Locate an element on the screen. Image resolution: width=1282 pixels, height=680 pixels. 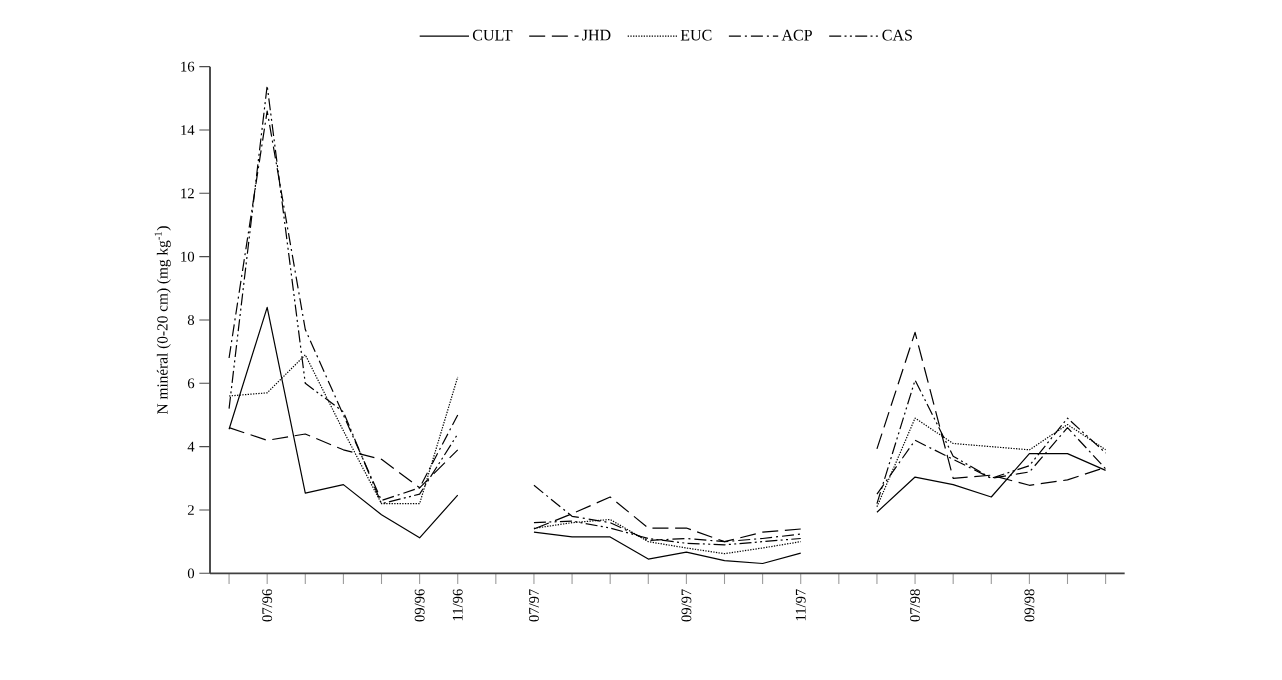
x-tick-label: 11/96 is located at coordinates (457, 605).